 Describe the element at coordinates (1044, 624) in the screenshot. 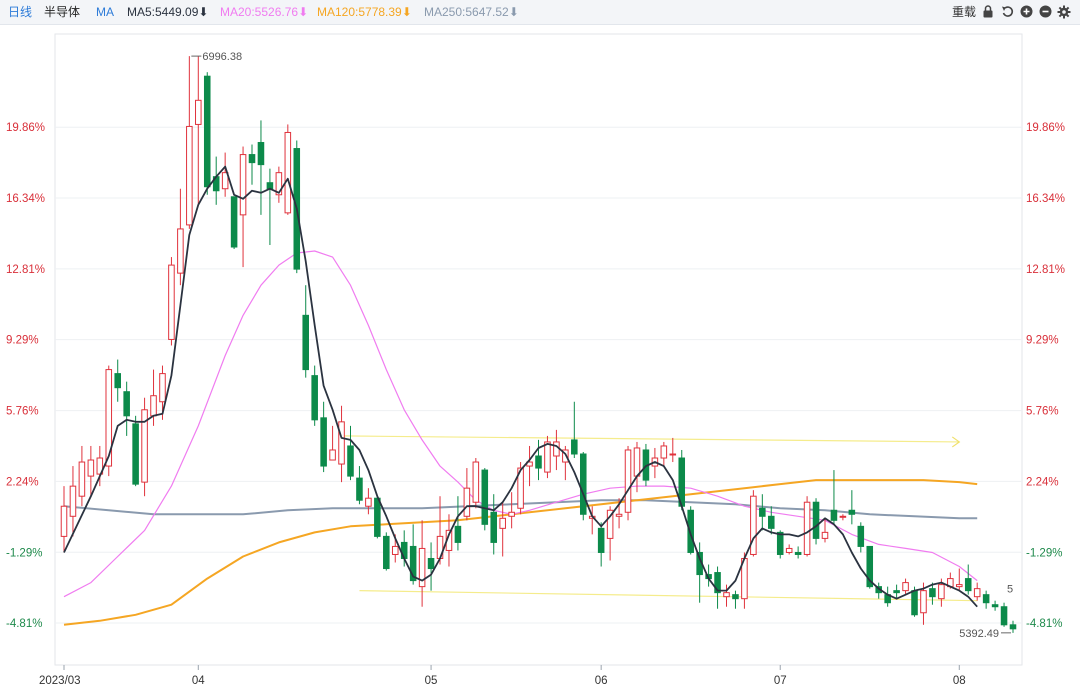

I see `y-tick-label-right: -4.81%` at that location.